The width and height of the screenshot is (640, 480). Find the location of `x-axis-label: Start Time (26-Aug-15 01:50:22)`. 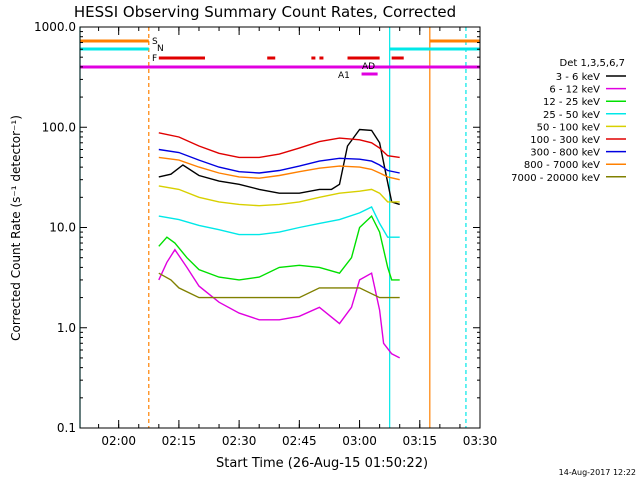

x-axis-label: Start Time (26-Aug-15 01:50:22) is located at coordinates (322, 463).